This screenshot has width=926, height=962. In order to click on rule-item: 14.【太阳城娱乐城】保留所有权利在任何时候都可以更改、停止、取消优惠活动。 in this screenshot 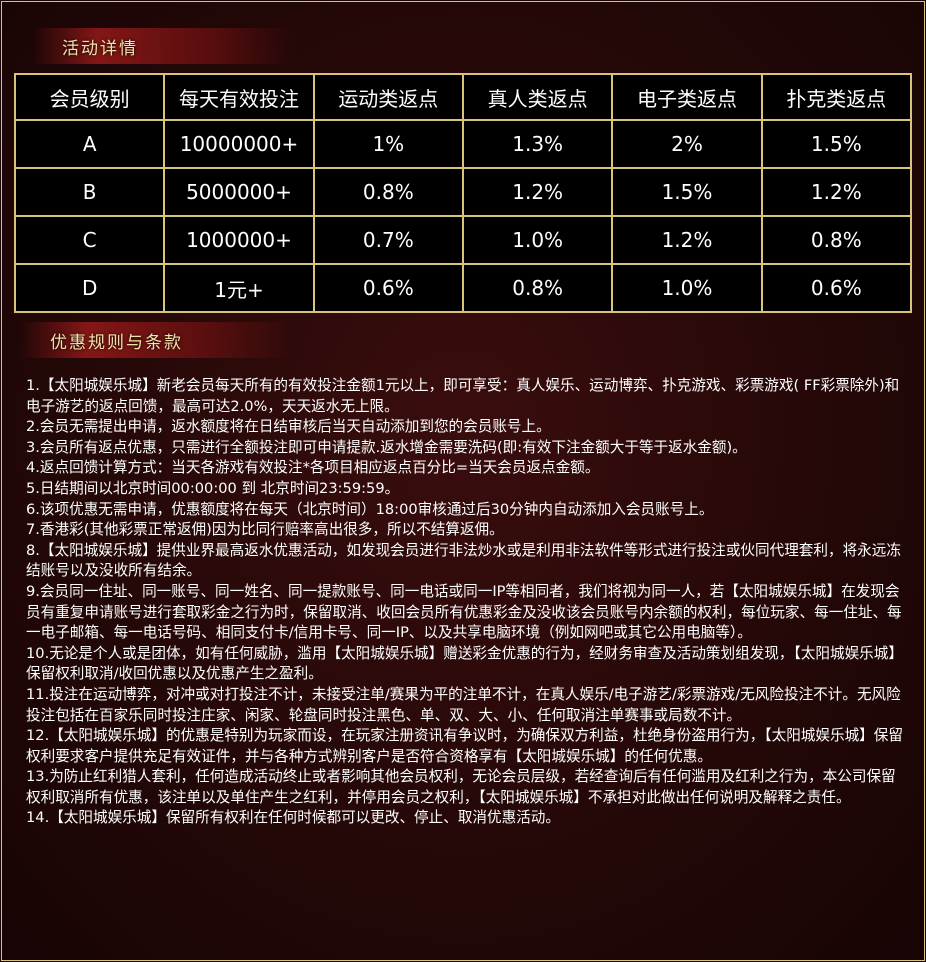, I will do `click(293, 818)`.